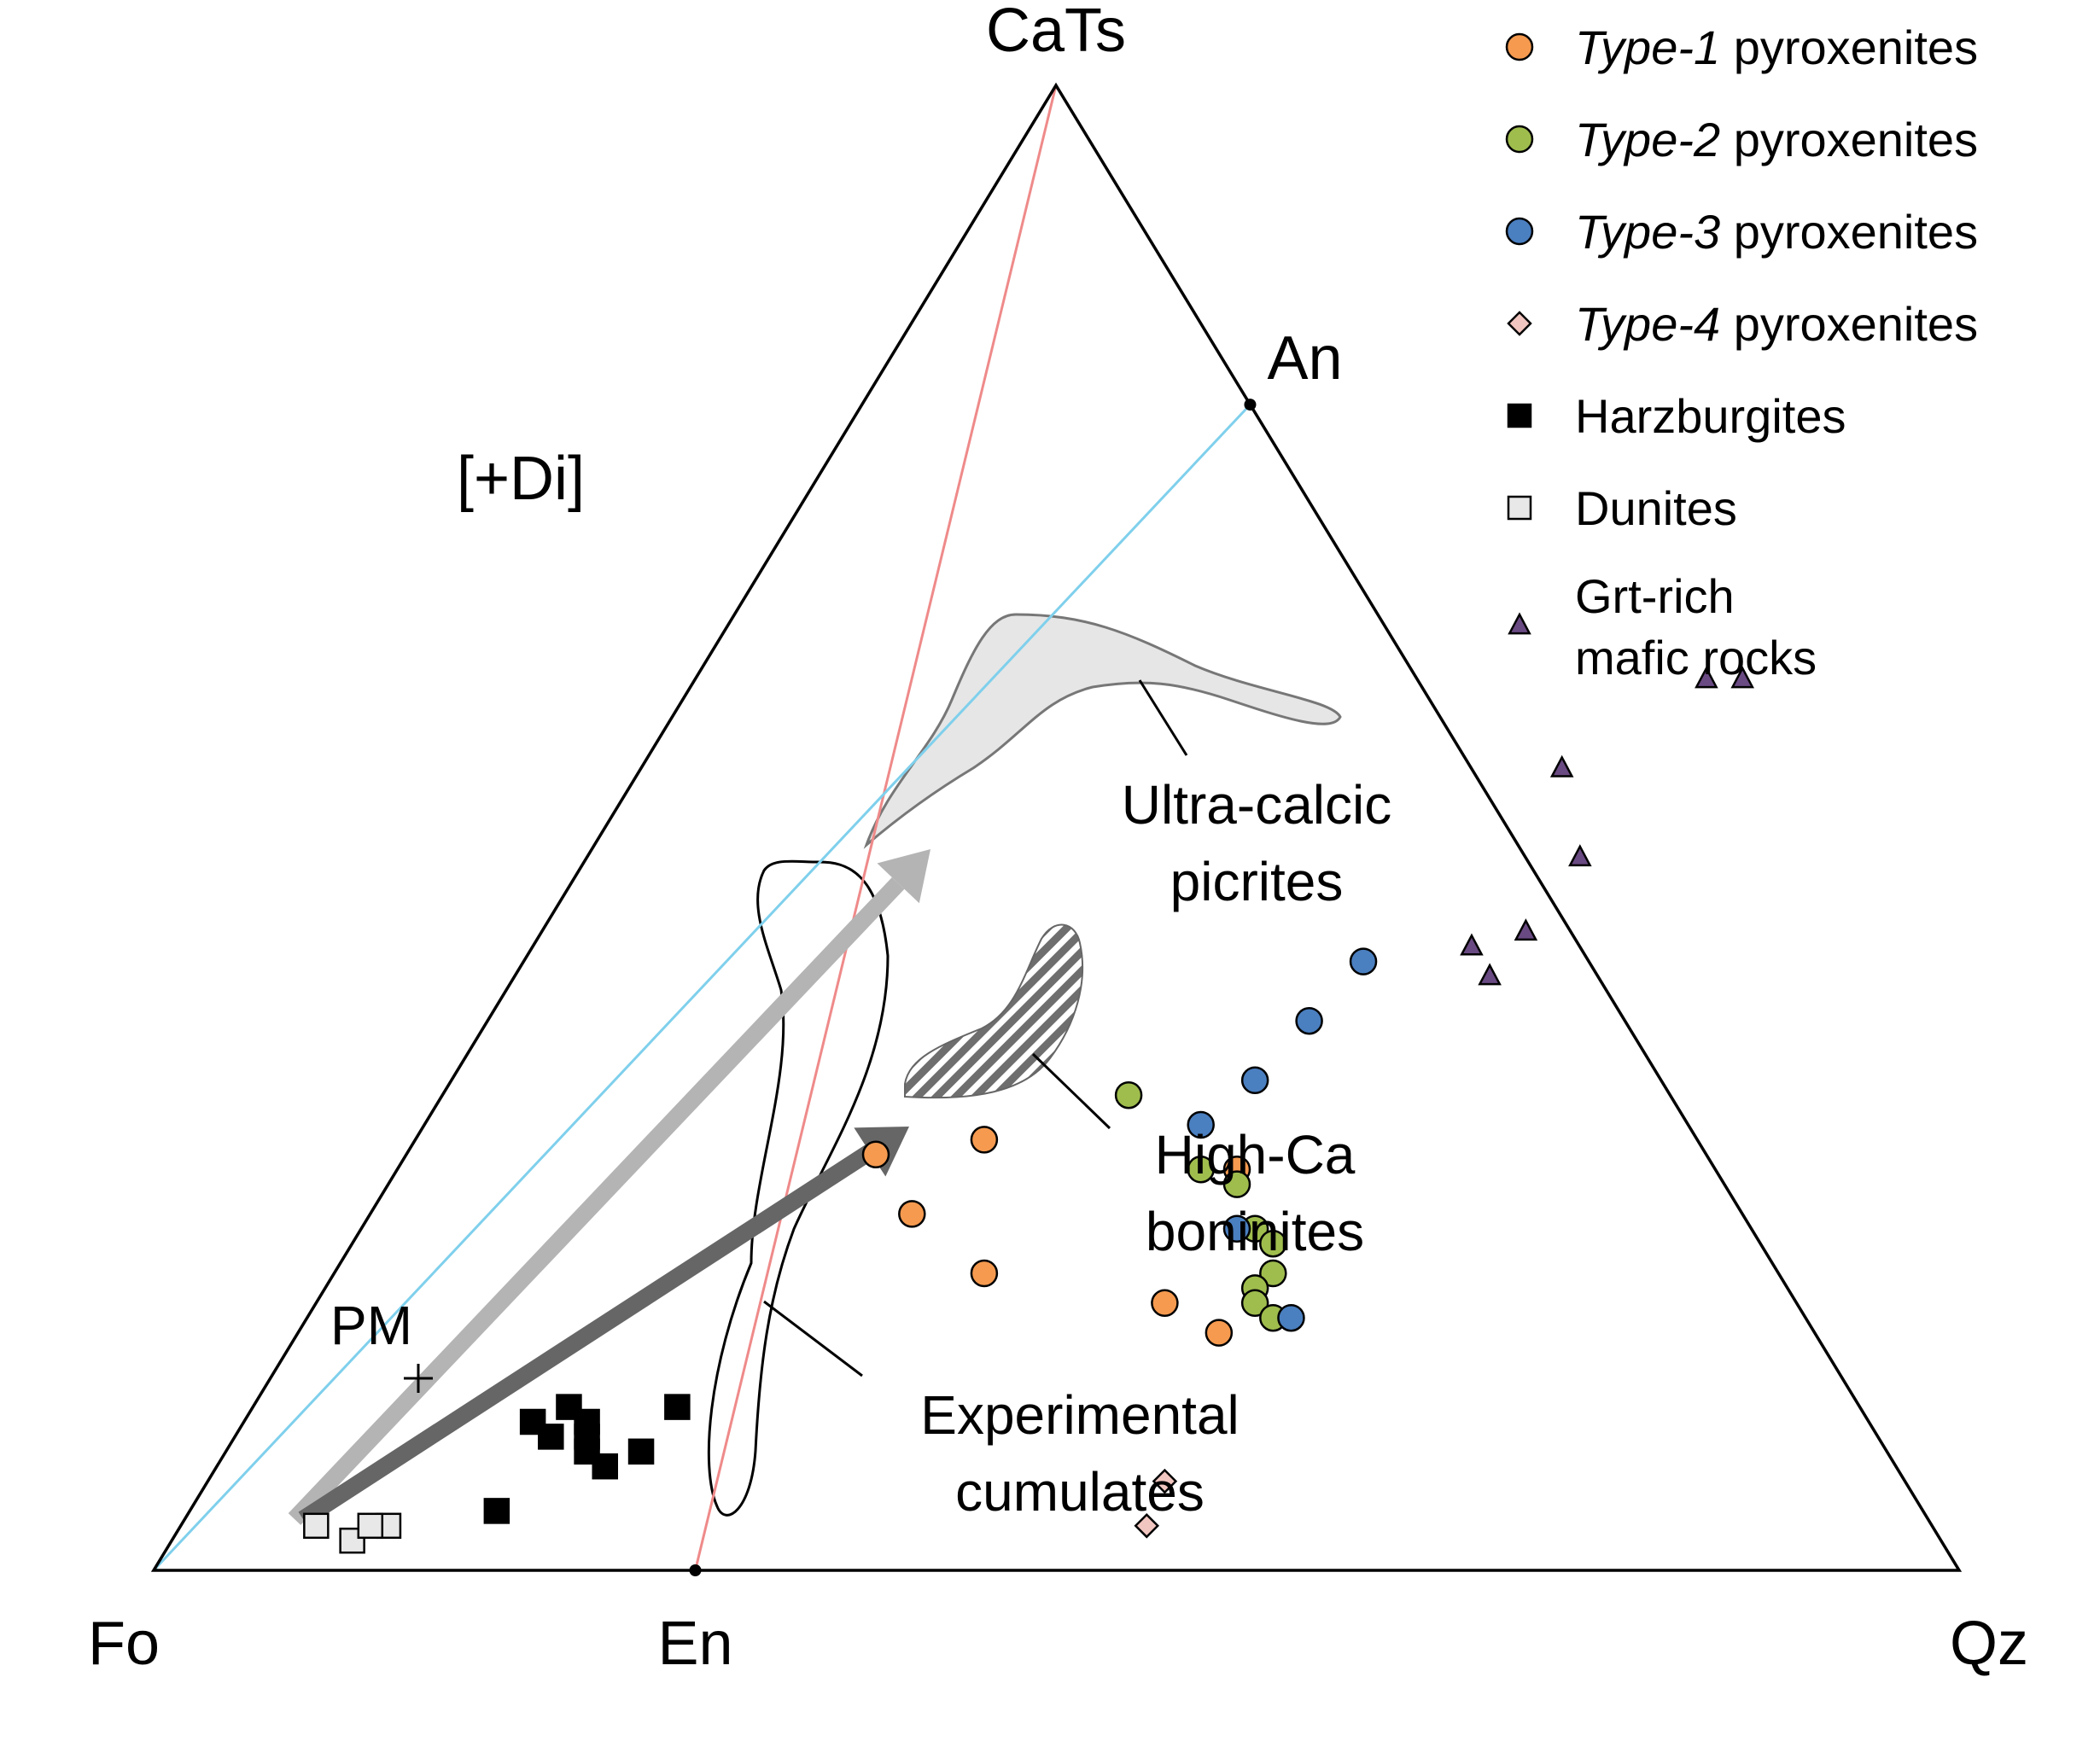  I want to click on series-grt, so click(1607, 826).